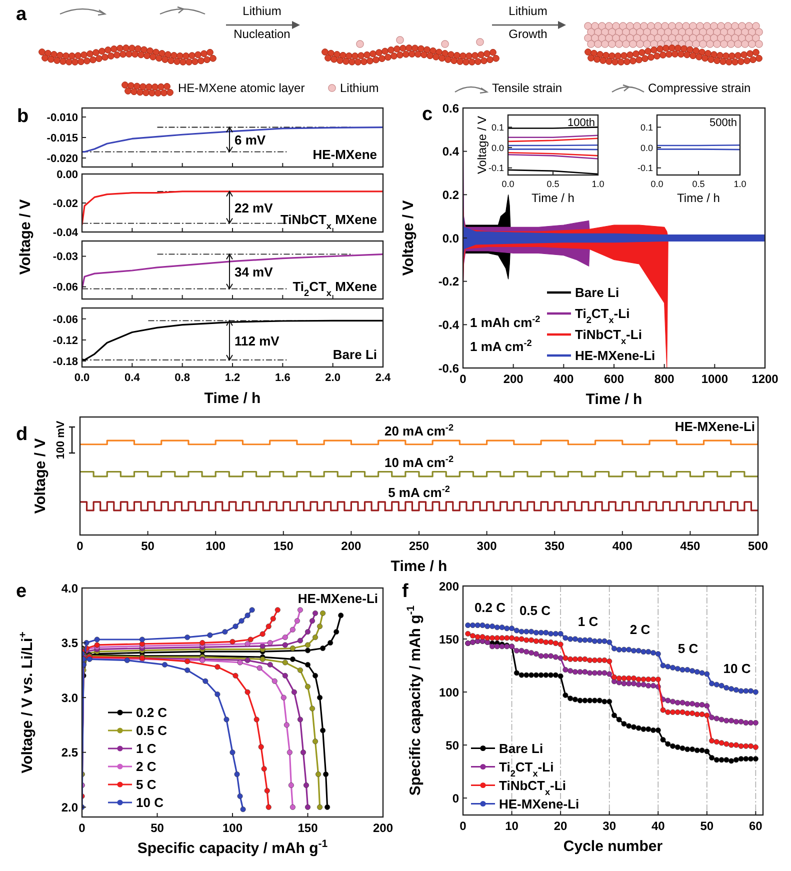 The width and height of the screenshot is (791, 871). What do you see at coordinates (532, 787) in the screenshot?
I see `legend-label: TiNbCT$_{x}$-Li` at bounding box center [532, 787].